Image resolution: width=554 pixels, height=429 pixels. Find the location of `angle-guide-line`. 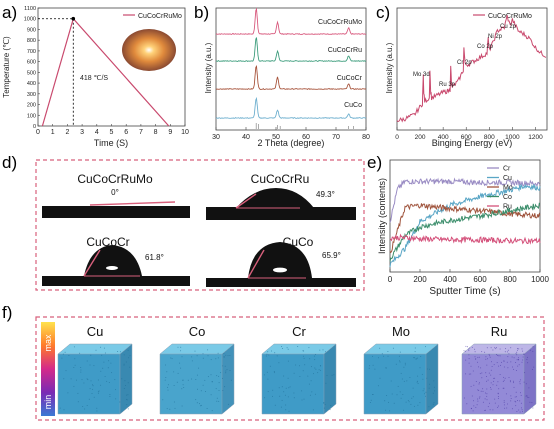

angle-guide-line is located at coordinates (256, 264).